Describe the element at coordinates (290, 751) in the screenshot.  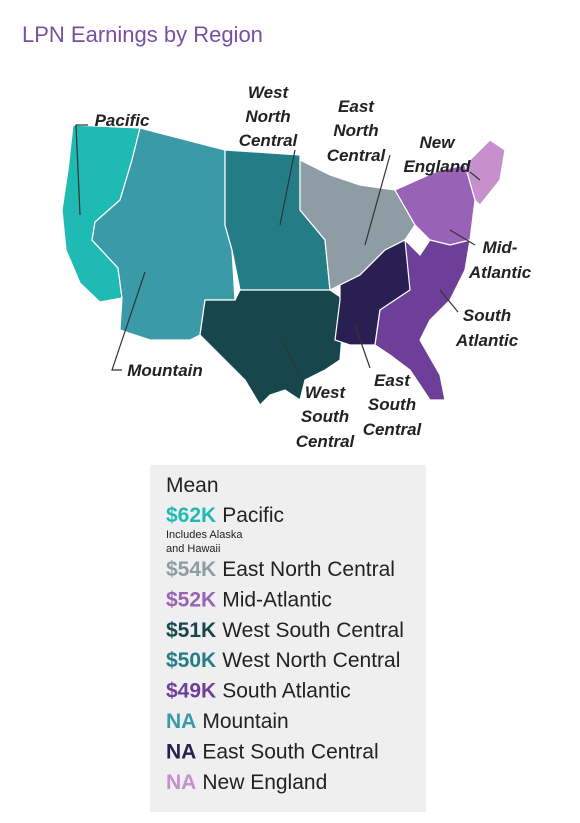
I see `legend-region: East South Central` at that location.